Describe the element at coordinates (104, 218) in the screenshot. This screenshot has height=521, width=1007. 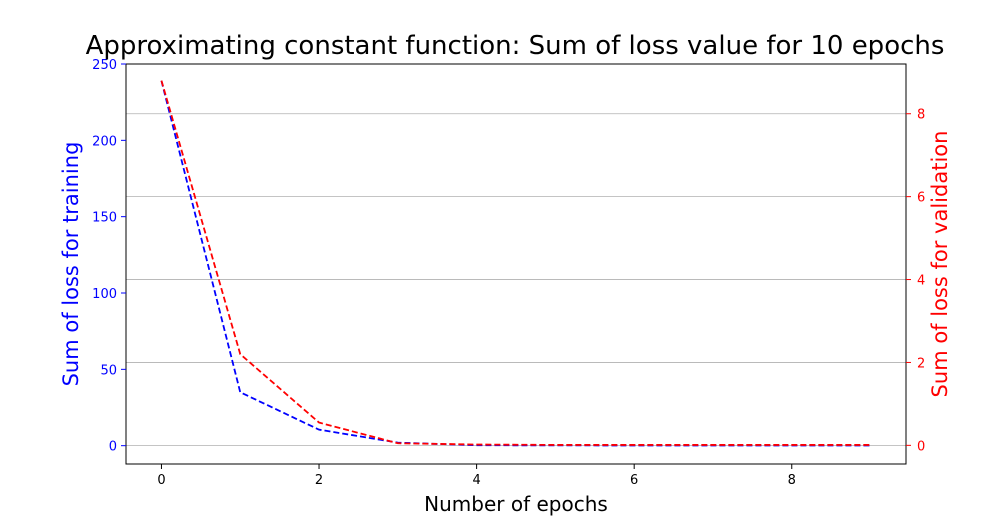
I see `y-left-tick-label: 150` at that location.